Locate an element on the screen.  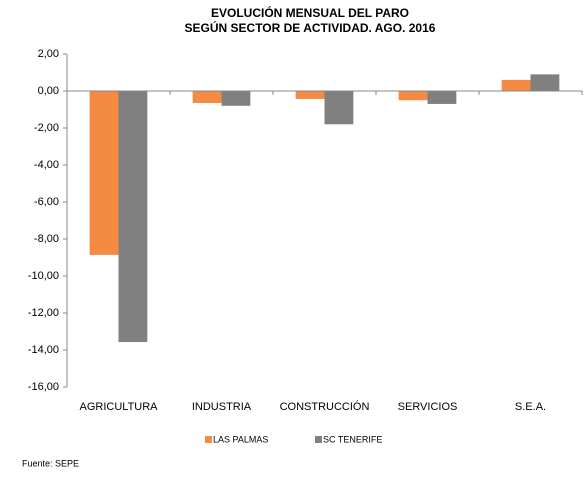
legend-label: SC TENERIFE is located at coordinates (352, 439).